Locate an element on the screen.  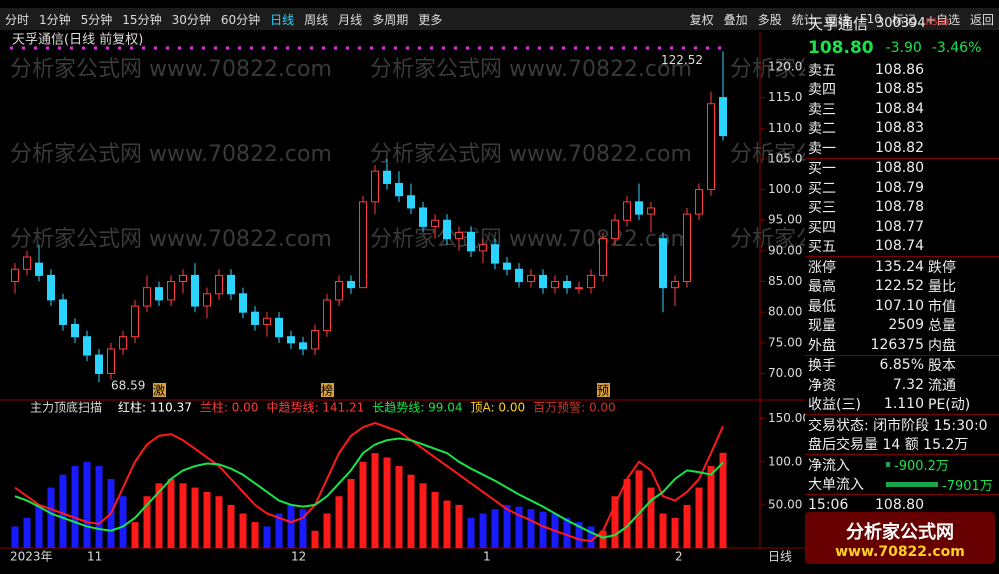
y-tick-label: 120.0 is located at coordinates (785, 66).